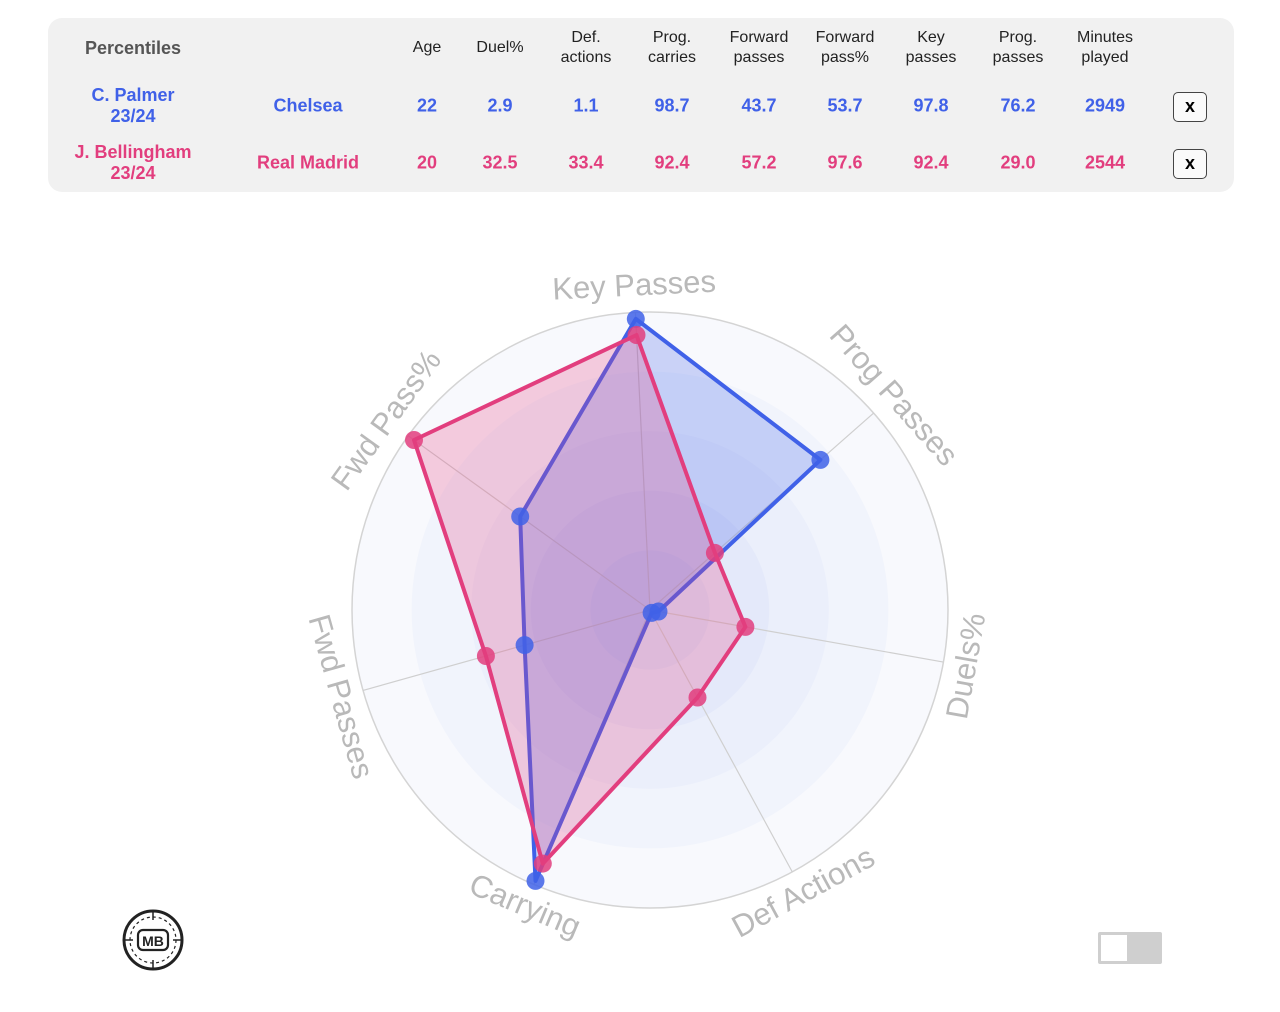 This screenshot has height=1012, width=1280. I want to click on player-1-forward-pass-pct: 53.7, so click(845, 105).